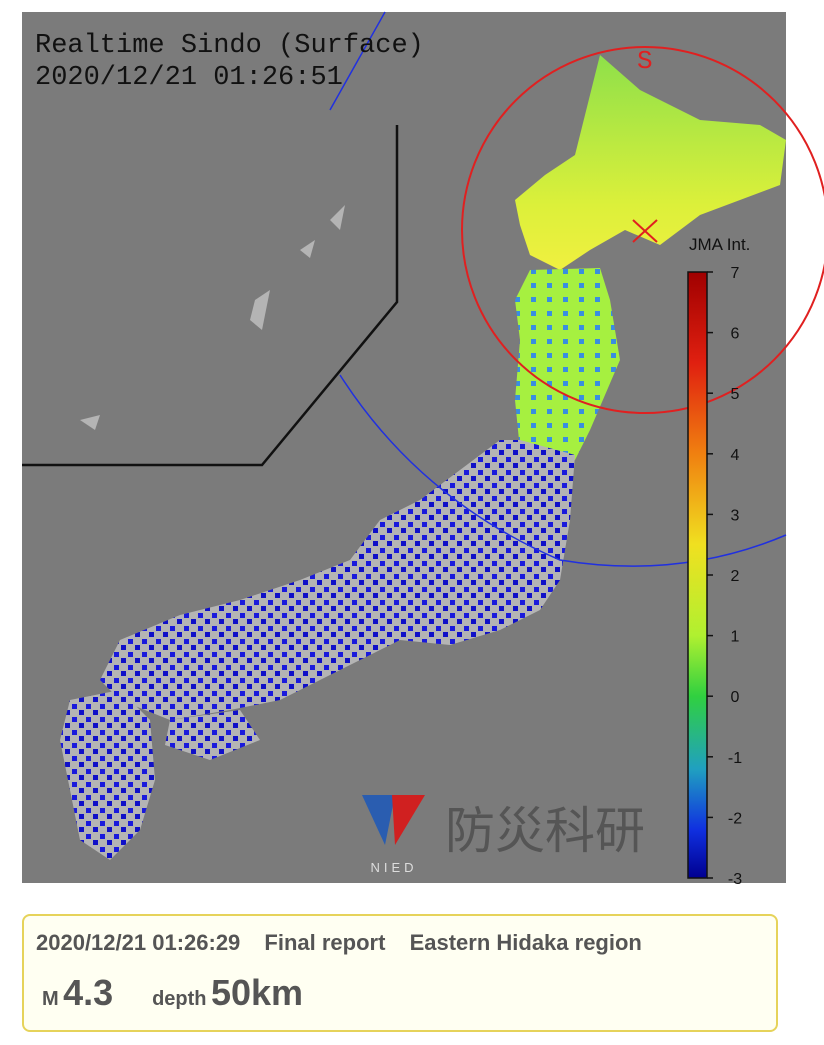 This screenshot has width=824, height=1045. I want to click on logo-abbr: NIED, so click(393, 867).